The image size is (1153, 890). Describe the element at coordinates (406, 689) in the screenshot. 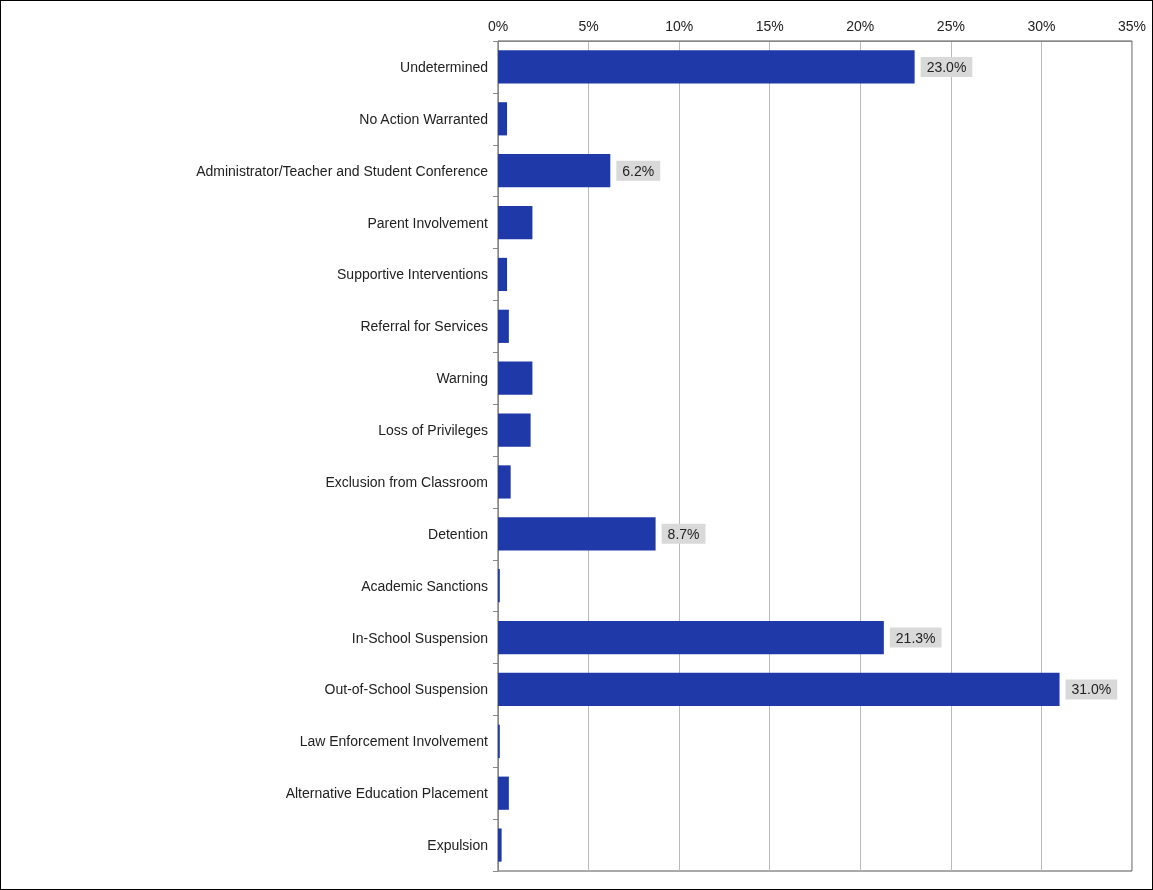

I see `y-tick-label: Out-of-School Suspension` at that location.